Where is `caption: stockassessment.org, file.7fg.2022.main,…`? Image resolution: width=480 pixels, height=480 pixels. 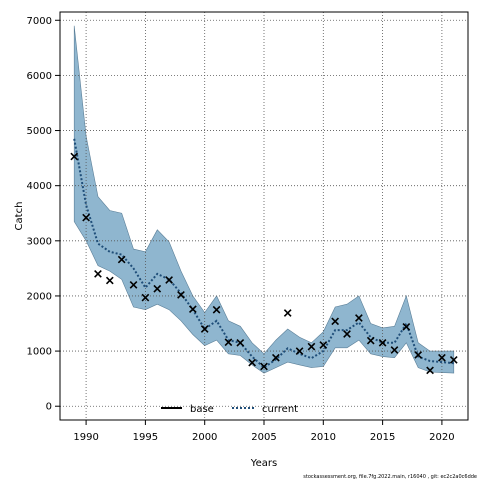
caption: stockassessment.org, file.7fg.2022.main,… is located at coordinates (390, 477).